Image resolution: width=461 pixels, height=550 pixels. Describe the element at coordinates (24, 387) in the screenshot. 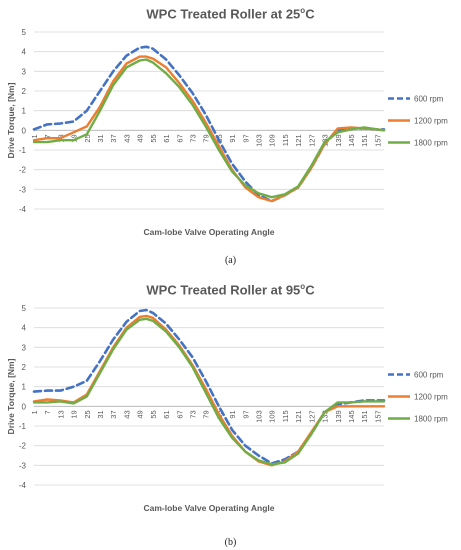

I see `y-tick-label-b: 1` at that location.